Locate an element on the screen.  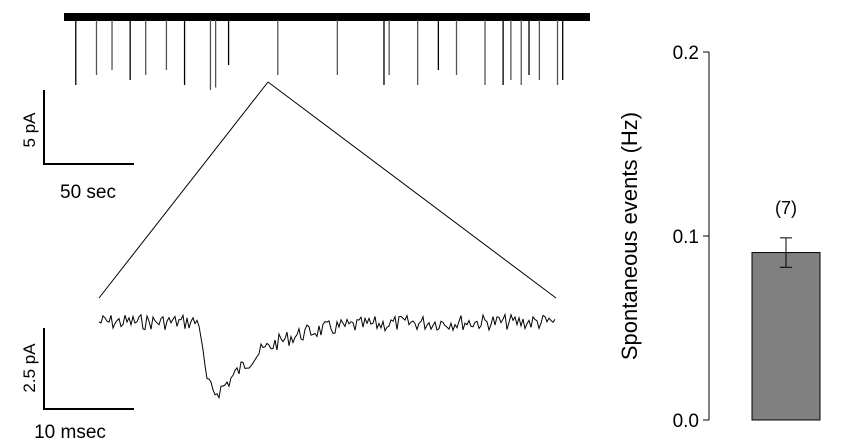
y-axis-label: Spontaneous events (Hz) is located at coordinates (629, 236).